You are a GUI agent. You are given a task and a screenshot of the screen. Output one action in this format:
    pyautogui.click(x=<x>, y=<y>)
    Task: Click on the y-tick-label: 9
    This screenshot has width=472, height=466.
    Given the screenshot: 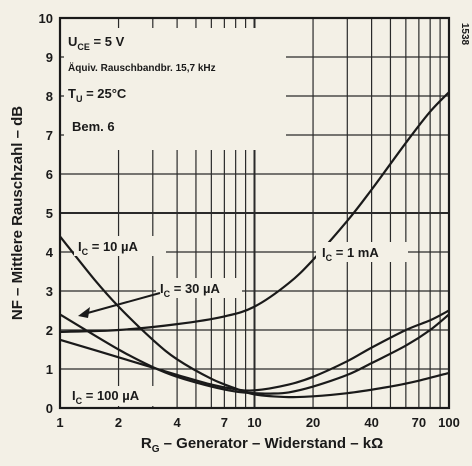 What is the action you would take?
    pyautogui.click(x=49, y=57)
    